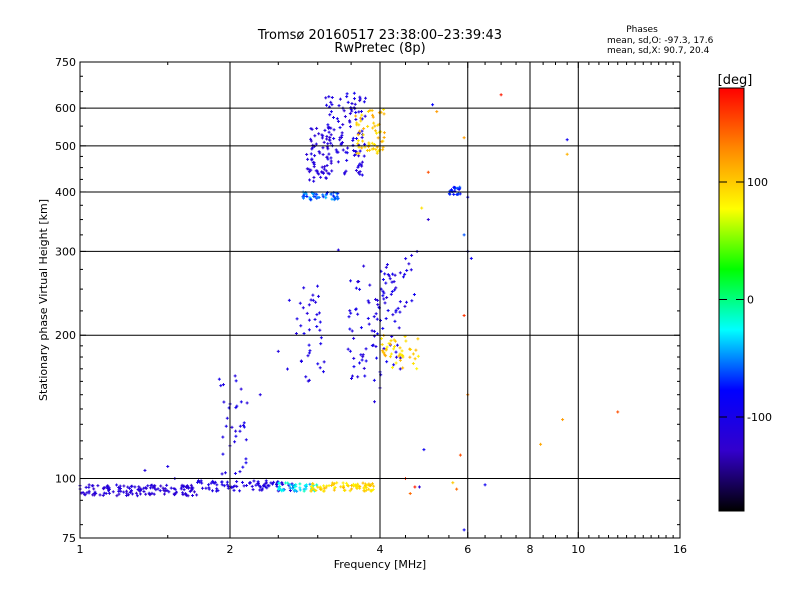  Describe the element at coordinates (467, 549) in the screenshot. I see `x-tick-label: 6` at that location.